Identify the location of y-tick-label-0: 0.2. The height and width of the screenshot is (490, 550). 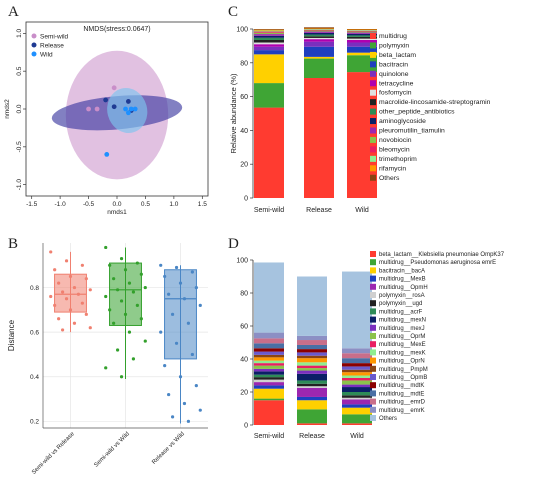
(34, 422).